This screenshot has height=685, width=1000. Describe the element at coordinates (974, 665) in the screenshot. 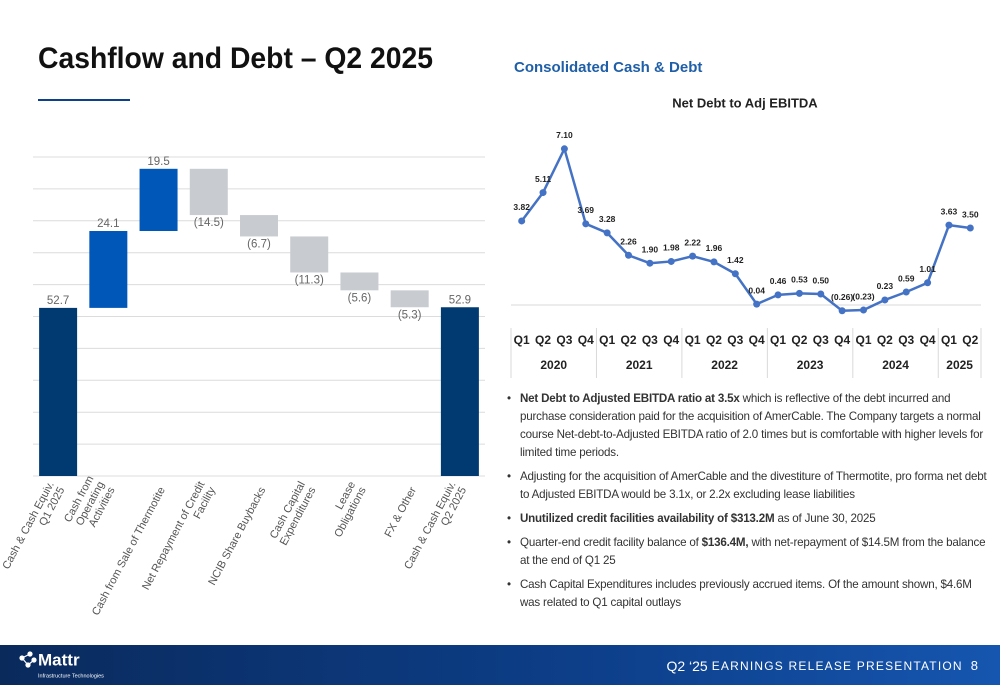

I see `page-number: 8` at that location.